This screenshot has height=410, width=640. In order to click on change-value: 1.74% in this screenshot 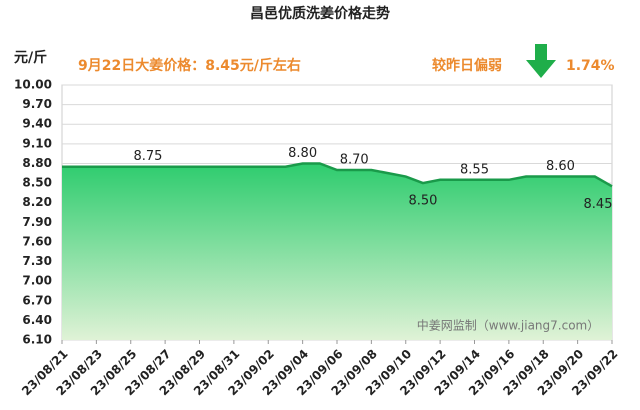, I will do `click(590, 66)`.